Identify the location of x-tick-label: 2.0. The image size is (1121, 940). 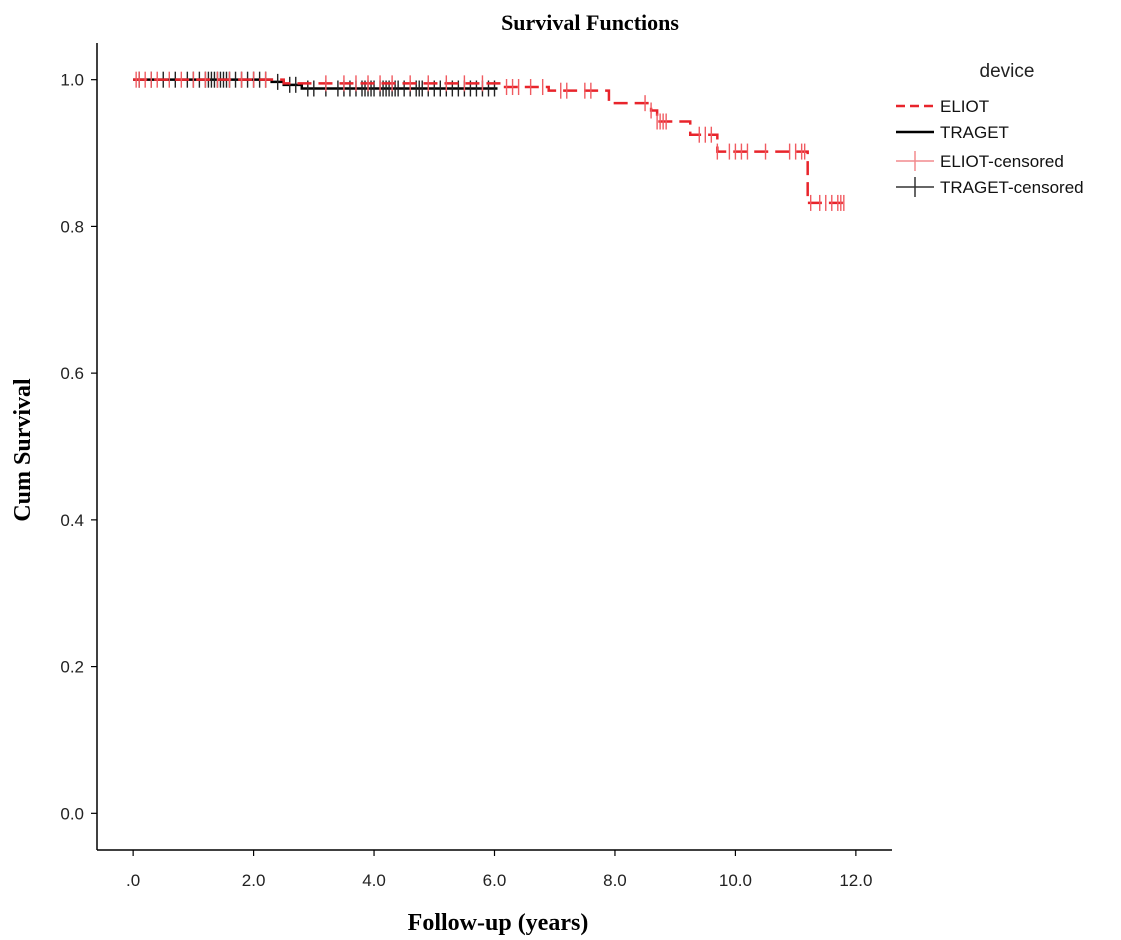
(254, 880).